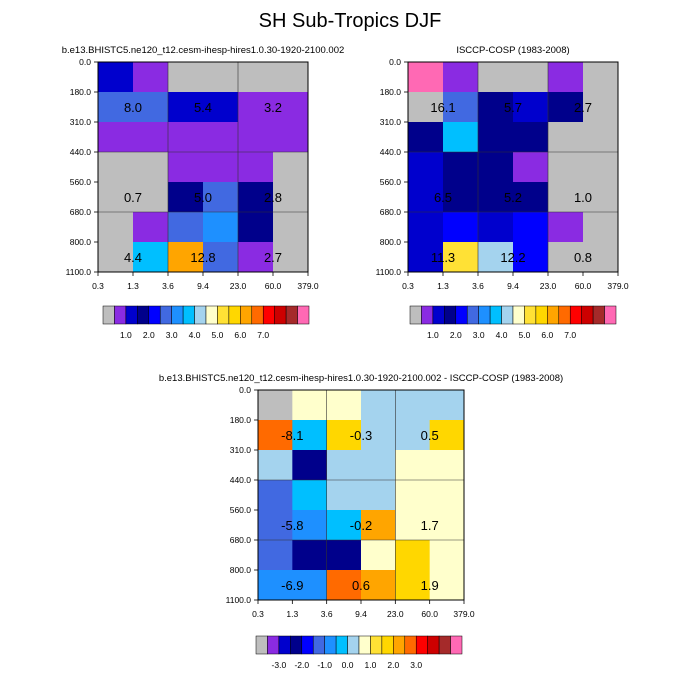 The image size is (700, 700). What do you see at coordinates (241, 420) in the screenshot?
I see `y-tick-label: 180.0` at bounding box center [241, 420].